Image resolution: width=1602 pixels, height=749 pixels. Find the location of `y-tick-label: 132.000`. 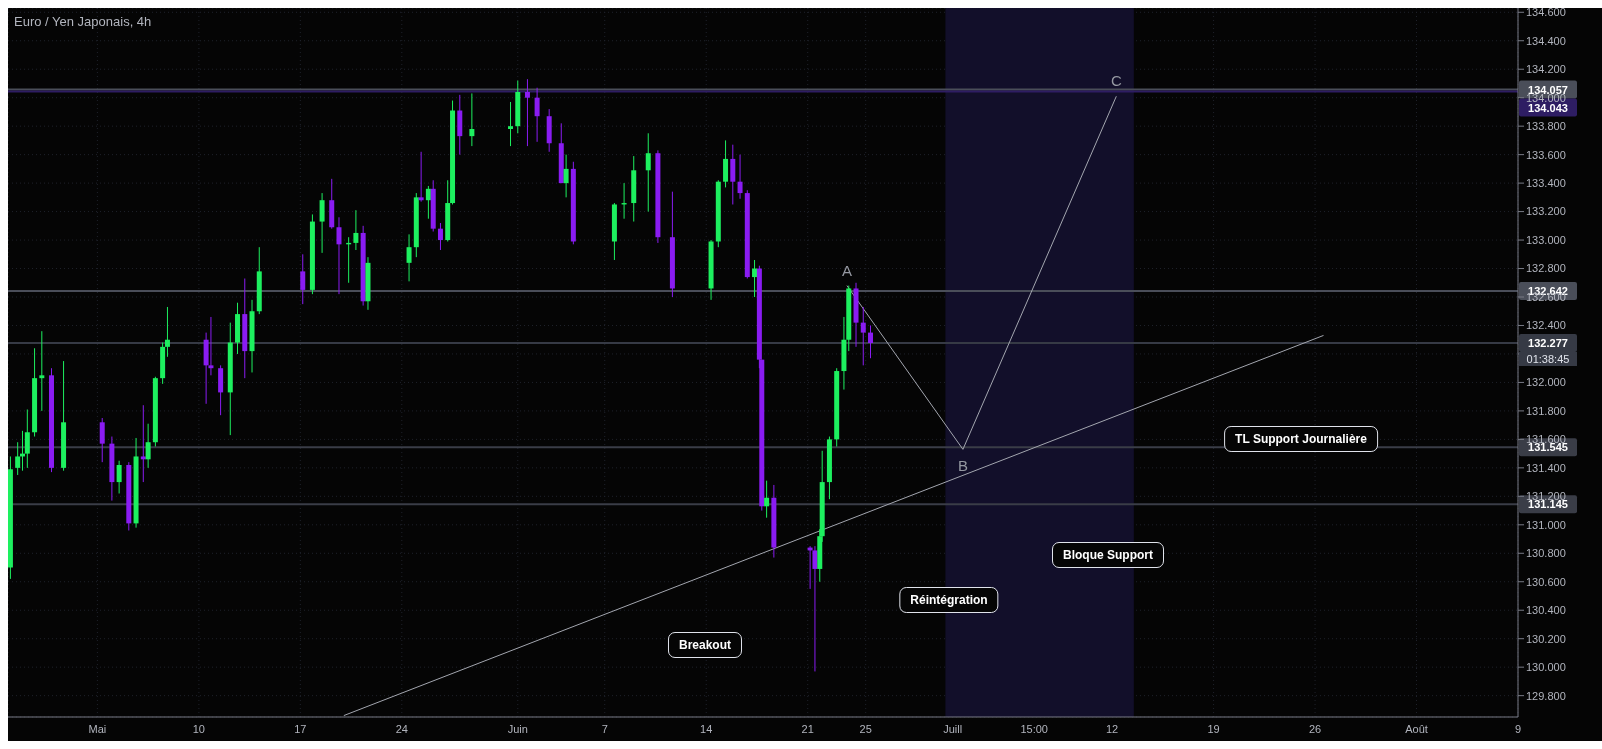

y-tick-label: 132.000 is located at coordinates (1546, 382).